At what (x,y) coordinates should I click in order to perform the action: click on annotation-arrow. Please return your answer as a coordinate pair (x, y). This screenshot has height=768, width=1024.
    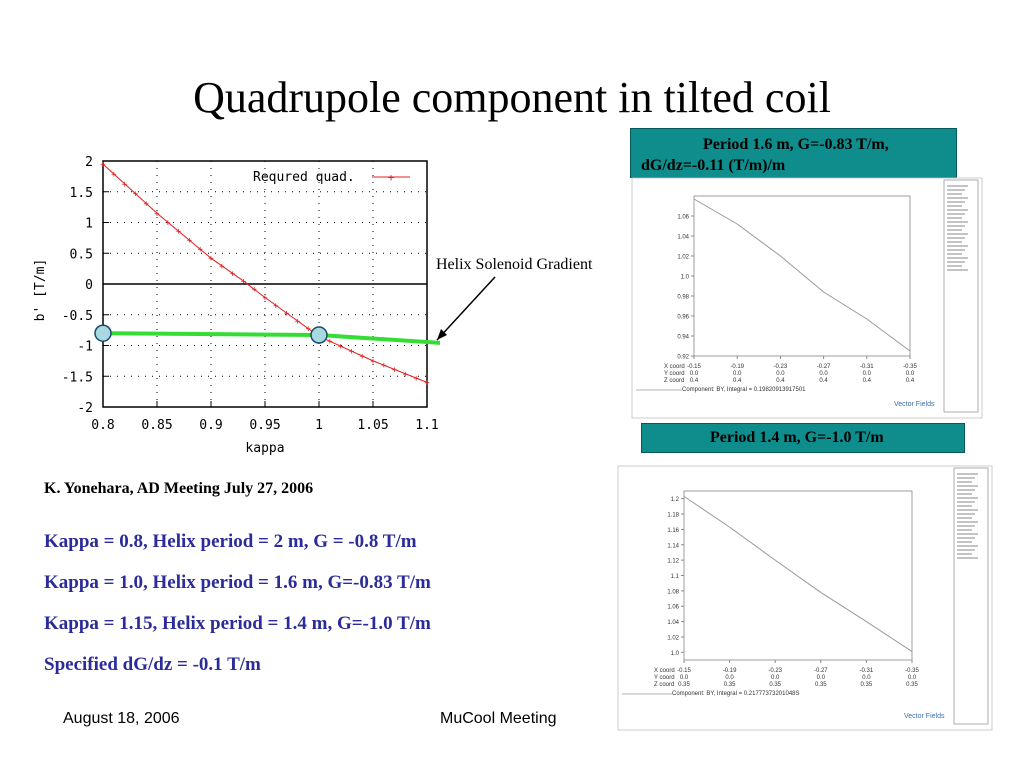
    Looking at the image, I should click on (466, 308).